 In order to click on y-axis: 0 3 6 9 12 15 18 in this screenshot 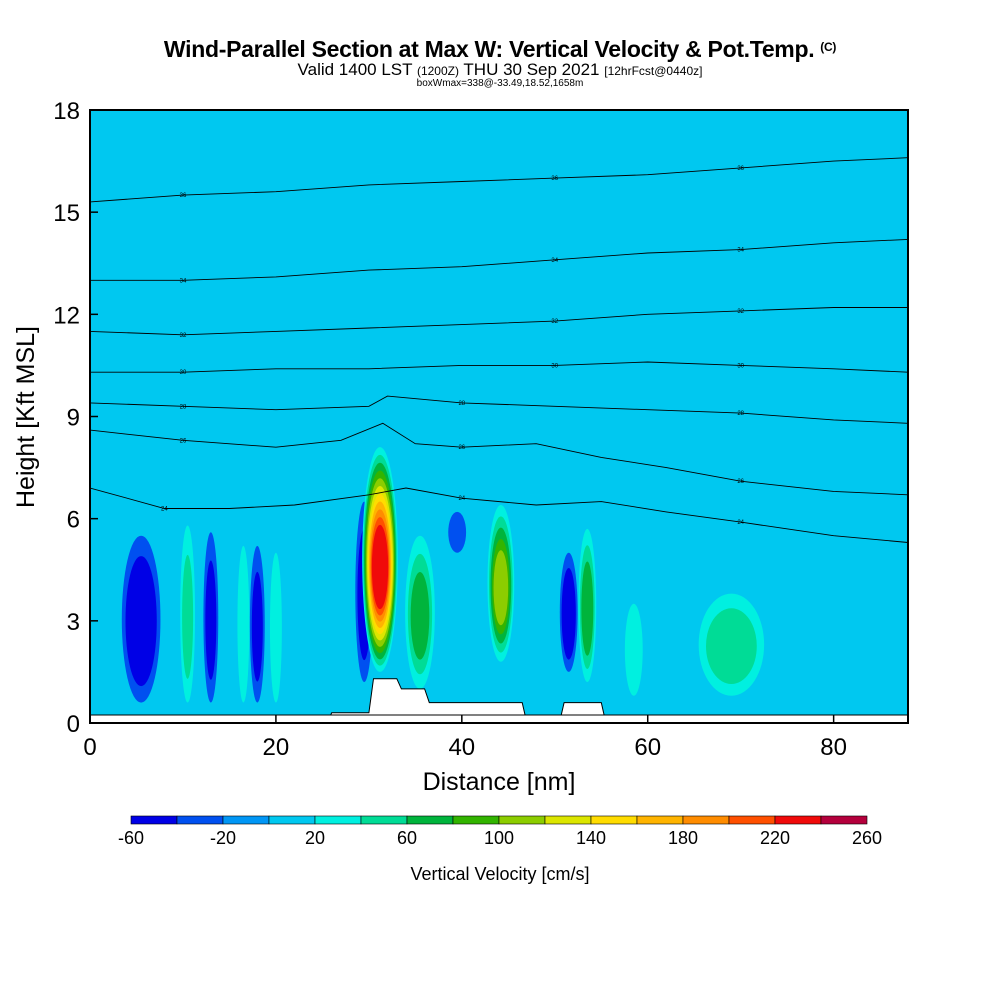, I will do `click(75, 418)`.